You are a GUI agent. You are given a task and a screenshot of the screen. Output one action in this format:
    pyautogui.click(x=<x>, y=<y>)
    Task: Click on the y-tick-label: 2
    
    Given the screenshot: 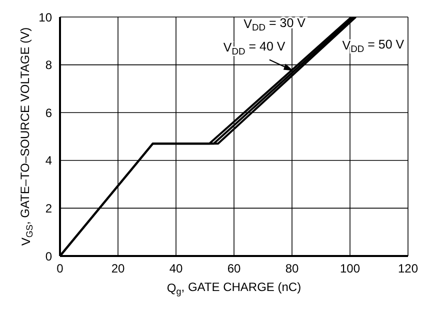 What is the action you would take?
    pyautogui.click(x=48, y=208)
    